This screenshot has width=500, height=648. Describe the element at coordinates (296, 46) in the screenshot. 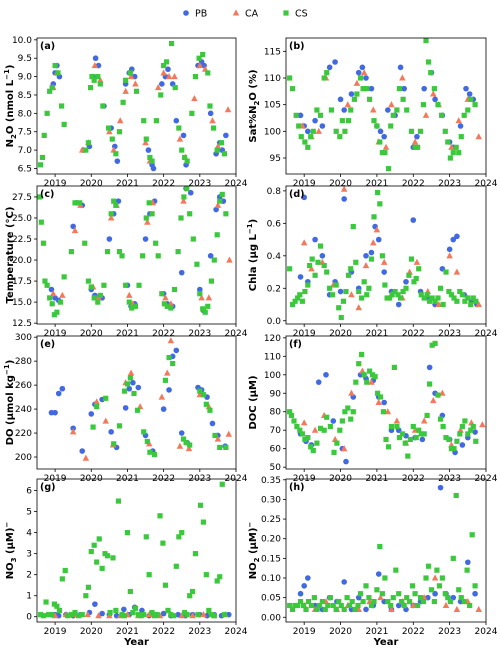

I see `panel-label: (b)` at that location.